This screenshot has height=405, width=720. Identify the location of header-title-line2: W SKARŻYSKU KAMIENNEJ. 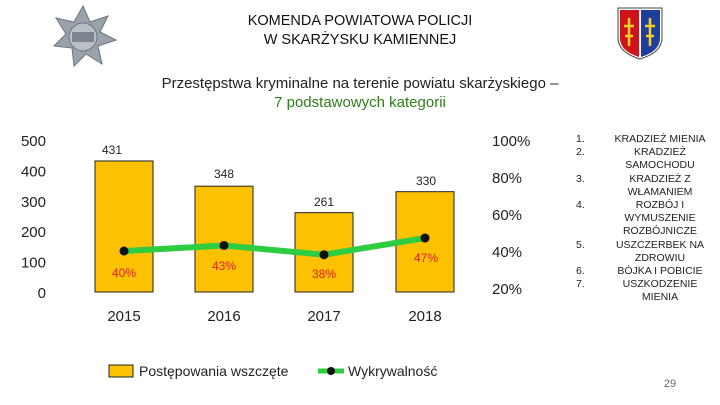
(360, 40).